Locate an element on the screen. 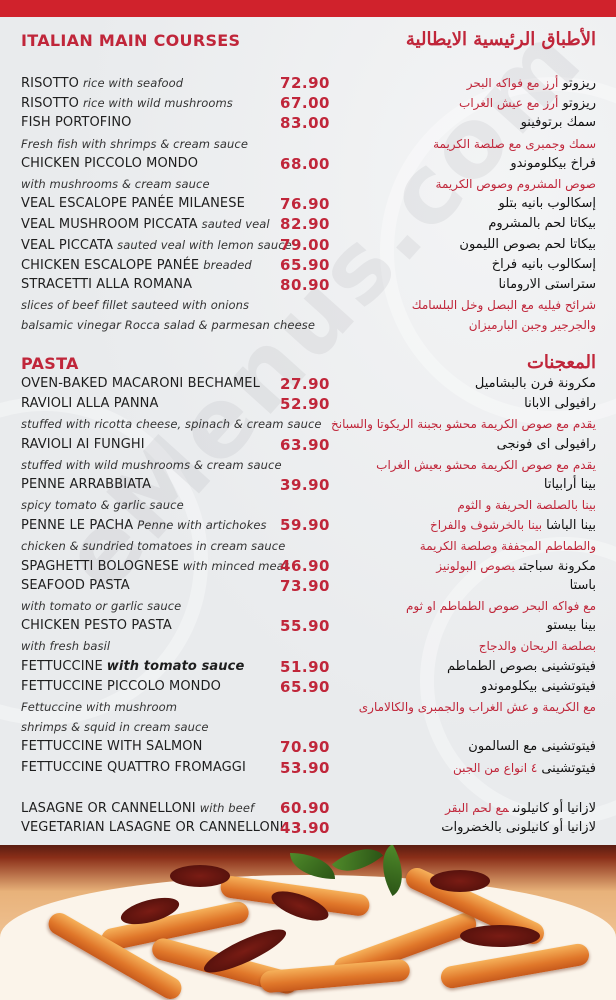  item-name-arabic: إسكالوب بانيه بتلو is located at coordinates (547, 204).